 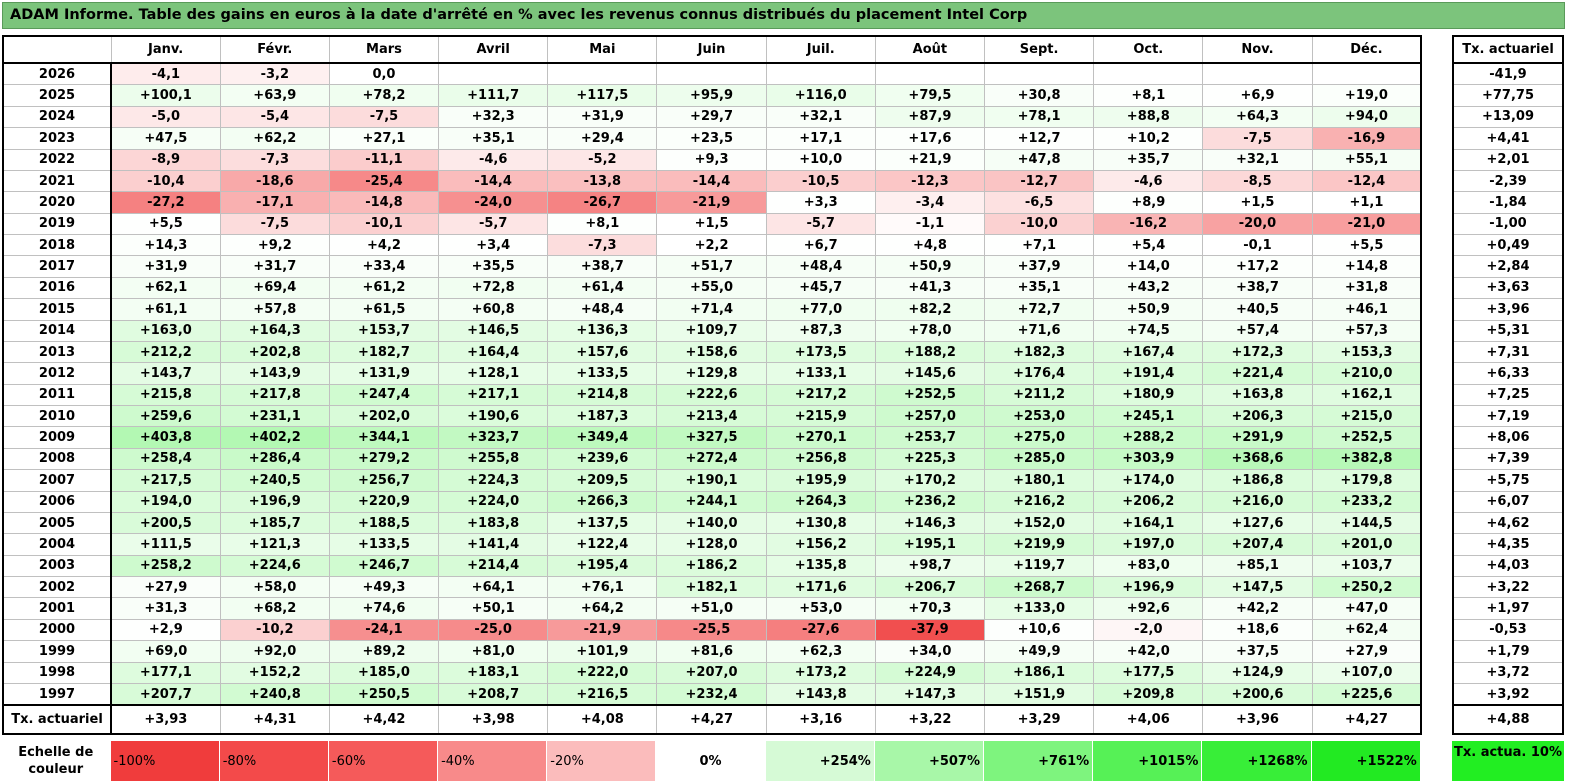 What do you see at coordinates (493, 181) in the screenshot?
I see `value-cell: -14,4` at bounding box center [493, 181].